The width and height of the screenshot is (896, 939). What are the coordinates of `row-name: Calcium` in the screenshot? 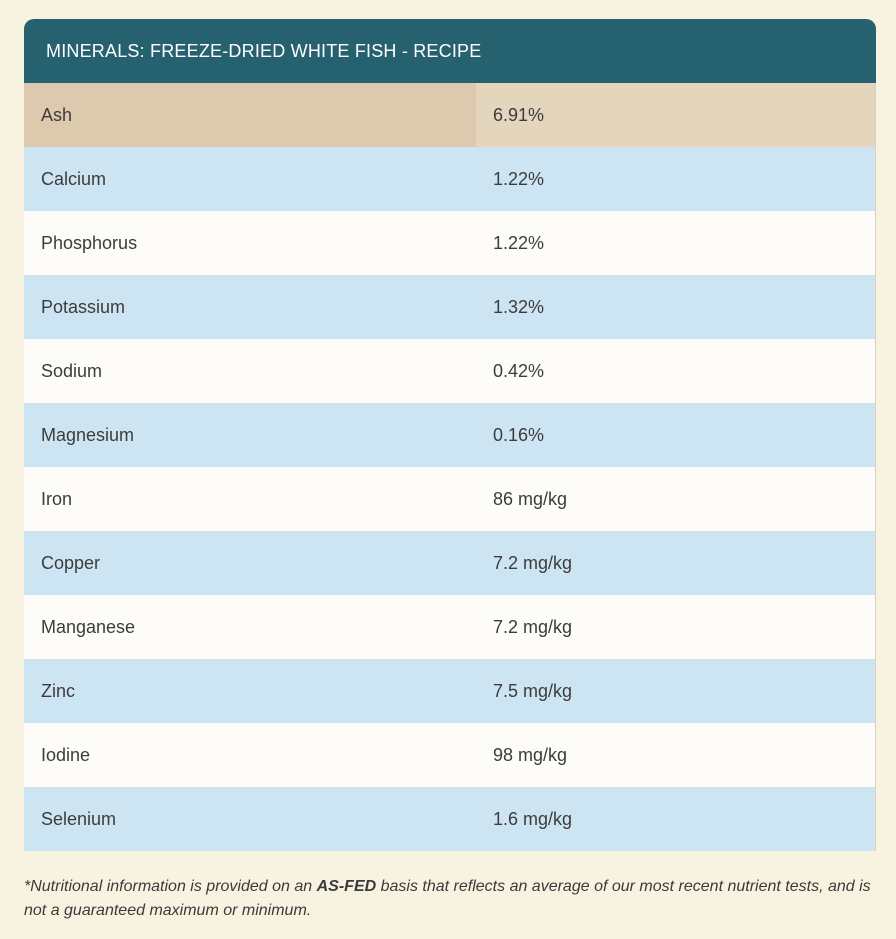 It's located at (74, 178).